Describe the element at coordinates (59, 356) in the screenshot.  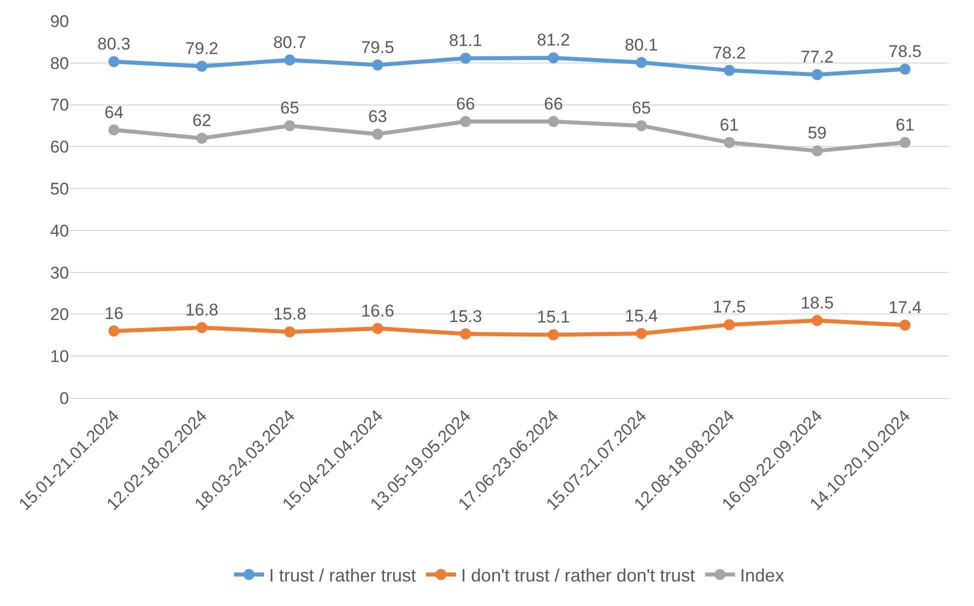
I see `y-tick-label: 10` at that location.